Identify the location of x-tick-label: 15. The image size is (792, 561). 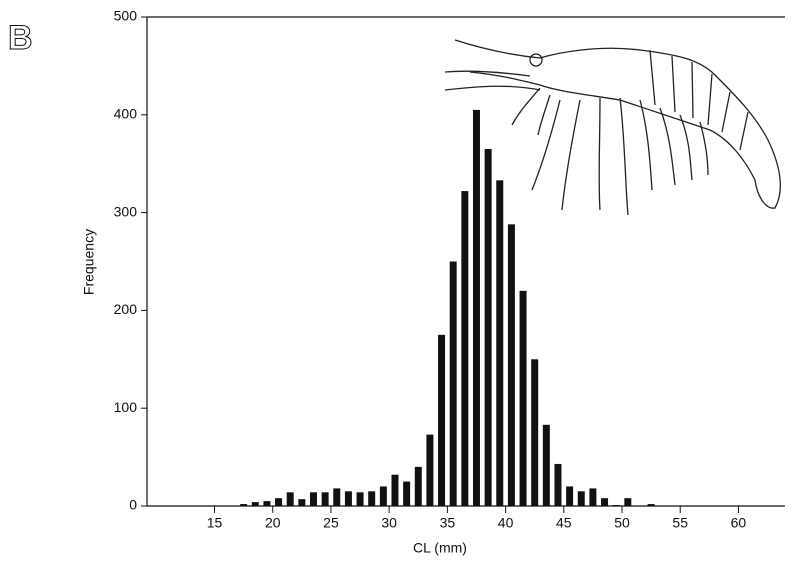
(215, 523).